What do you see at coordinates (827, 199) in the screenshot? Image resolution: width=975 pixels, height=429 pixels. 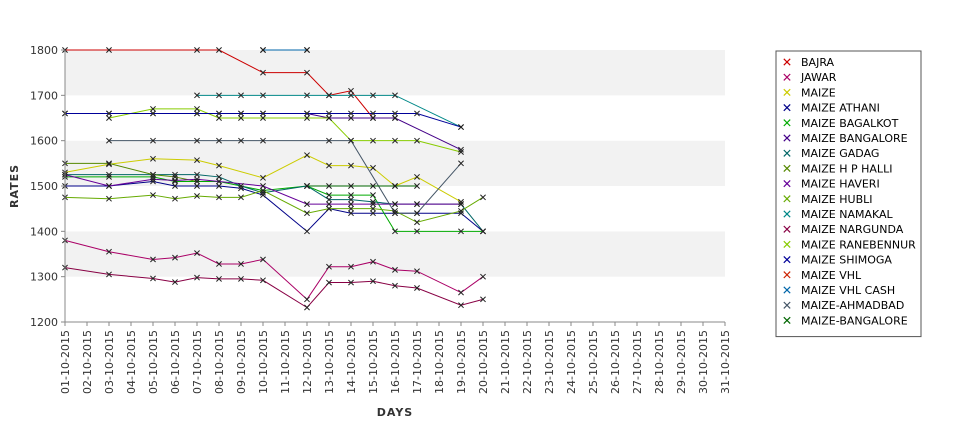 I see `legend-item: MAIZE HUBLI` at bounding box center [827, 199].